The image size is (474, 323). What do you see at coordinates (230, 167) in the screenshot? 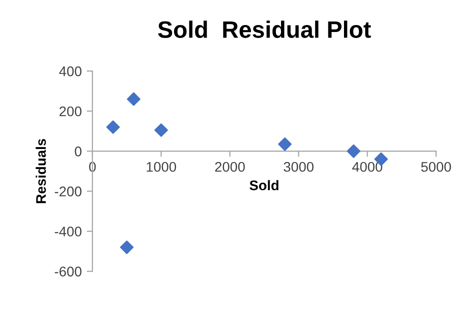
I see `x-tick-label: 2000` at bounding box center [230, 167].